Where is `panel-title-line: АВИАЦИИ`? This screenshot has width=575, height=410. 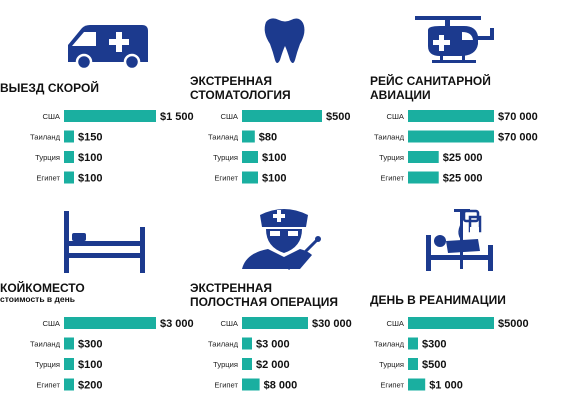
panel-title-line: АВИАЦИИ is located at coordinates (400, 95).